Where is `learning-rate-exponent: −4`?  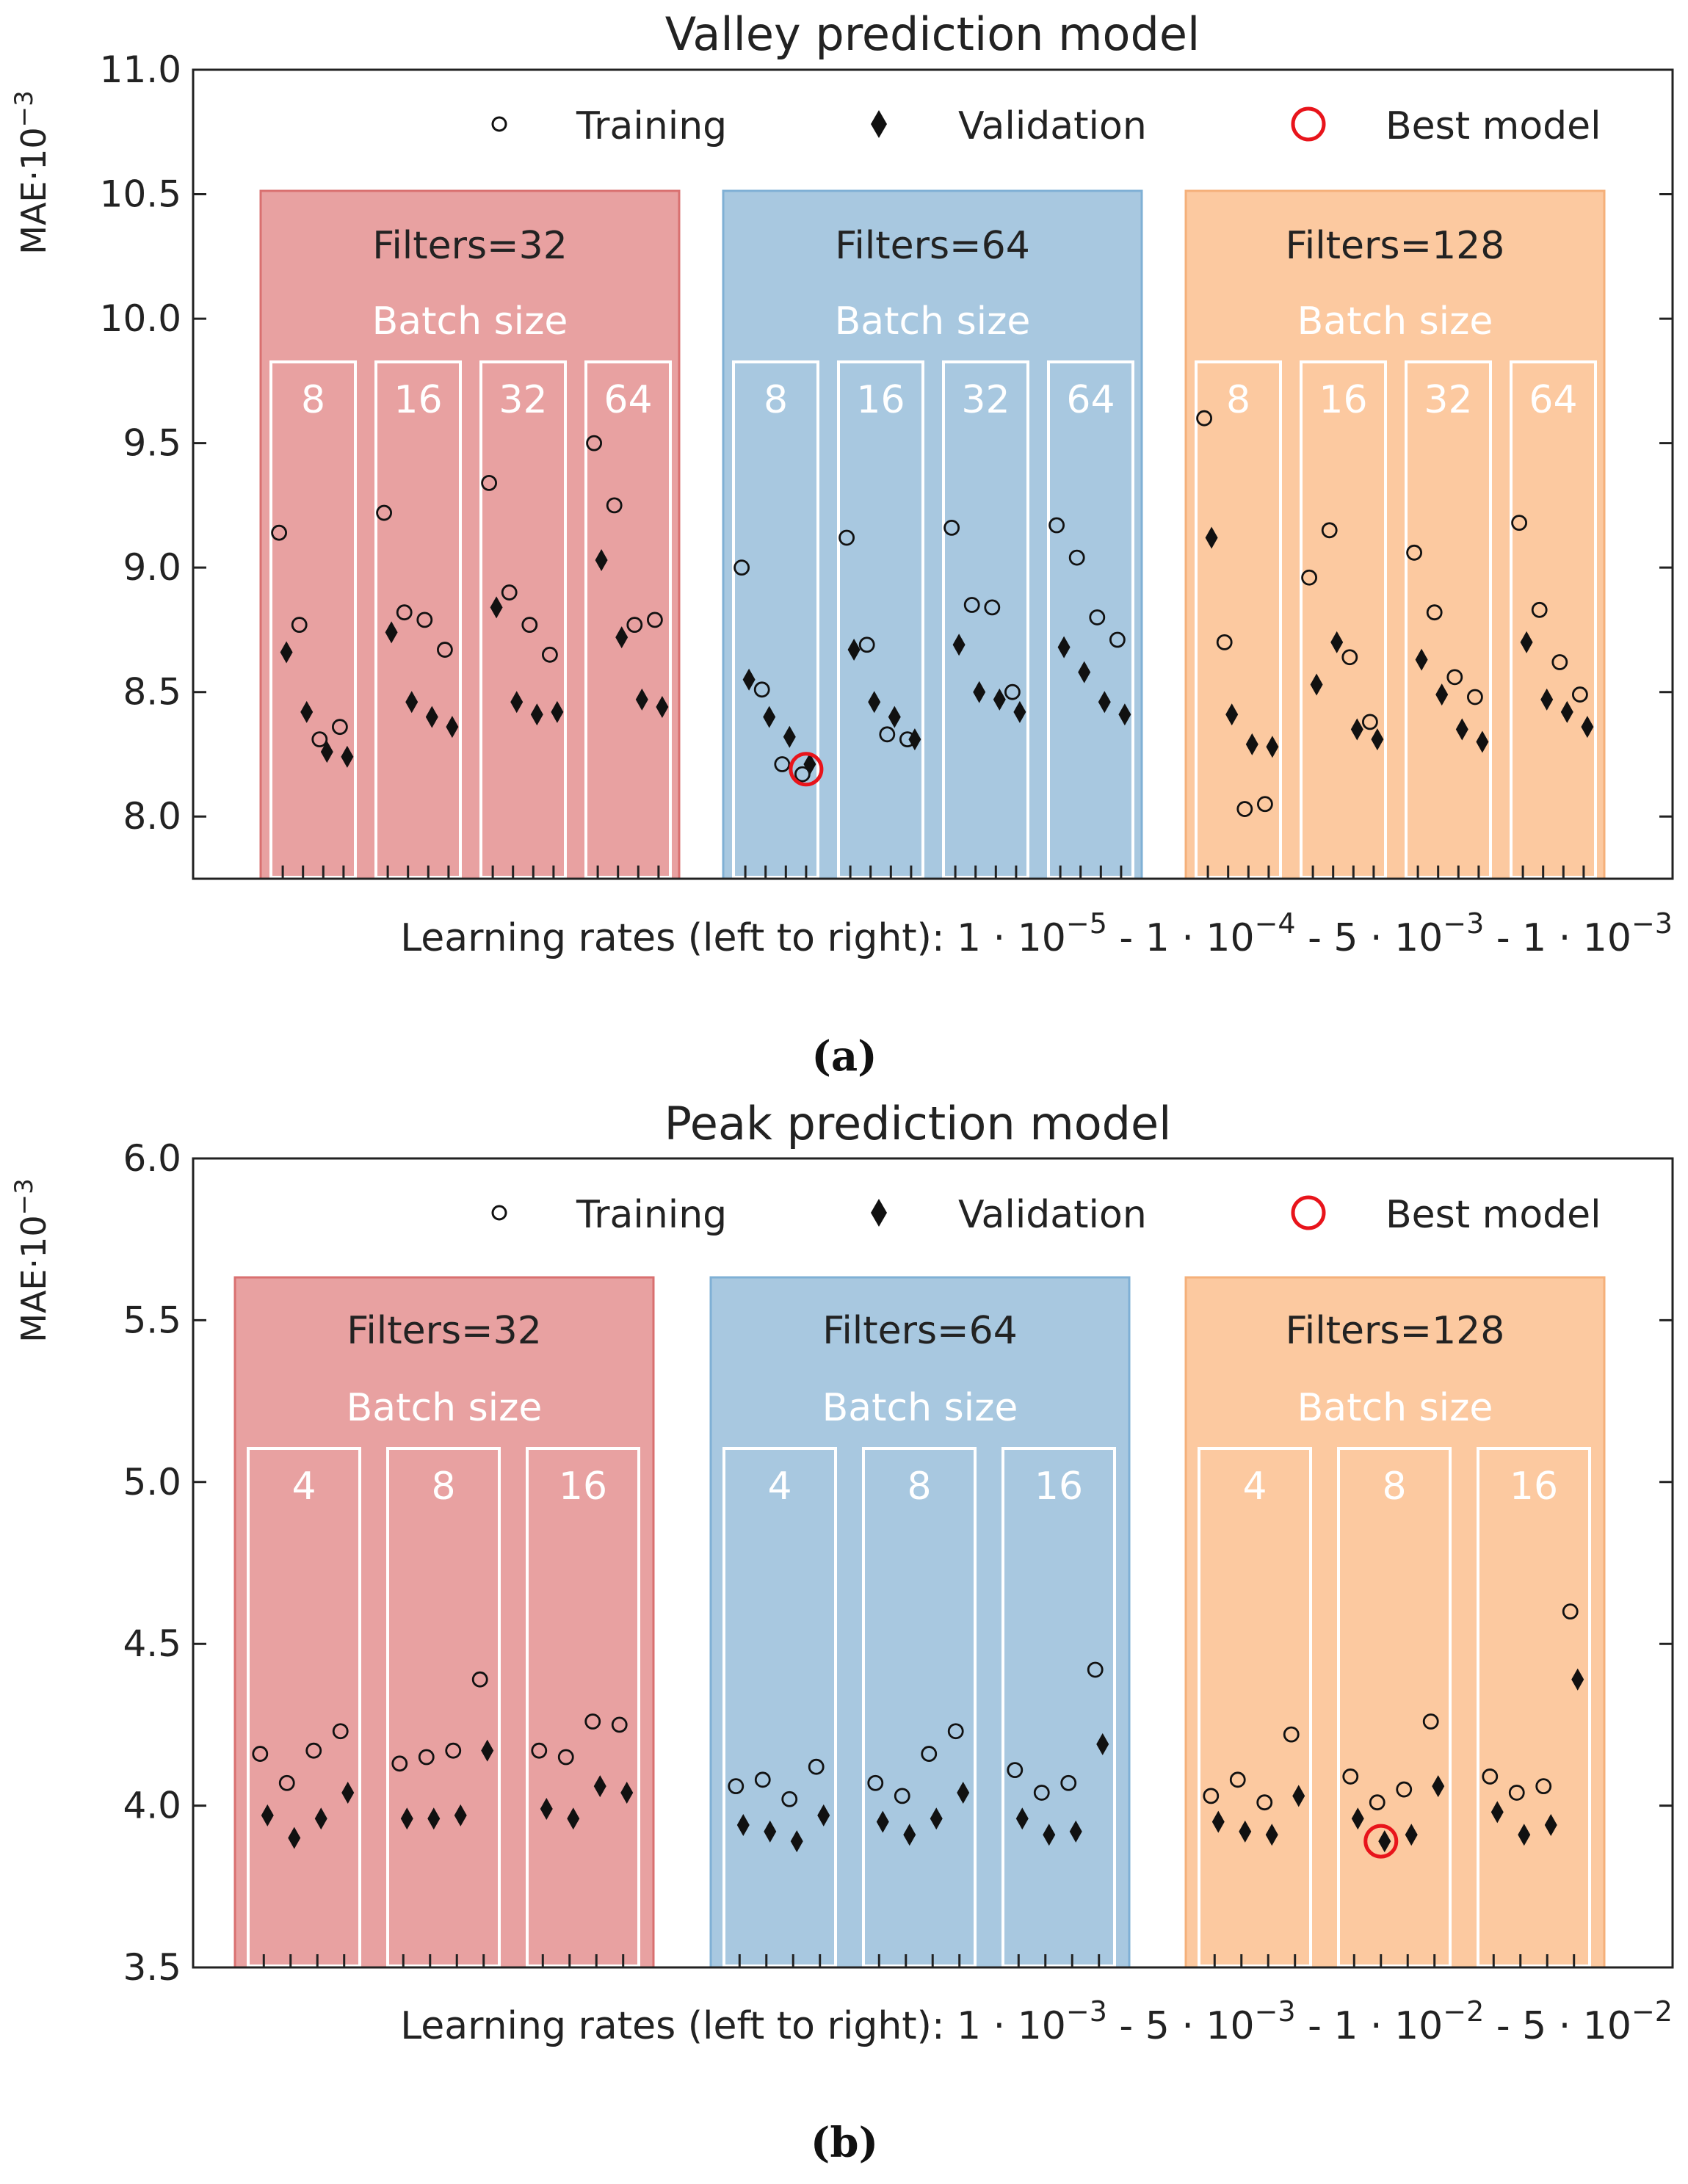
learning-rate-exponent: −4 is located at coordinates (1275, 923).